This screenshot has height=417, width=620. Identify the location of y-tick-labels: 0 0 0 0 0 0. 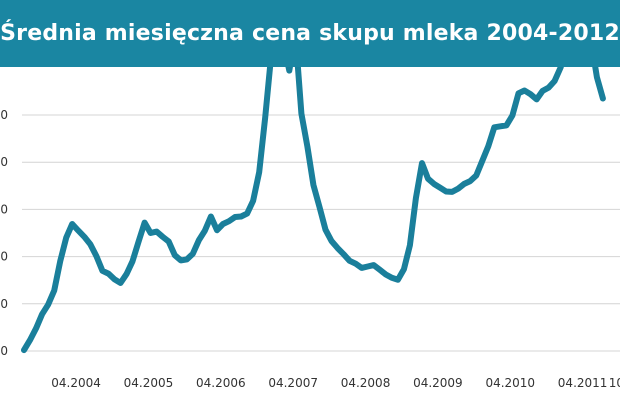
(4, 233).